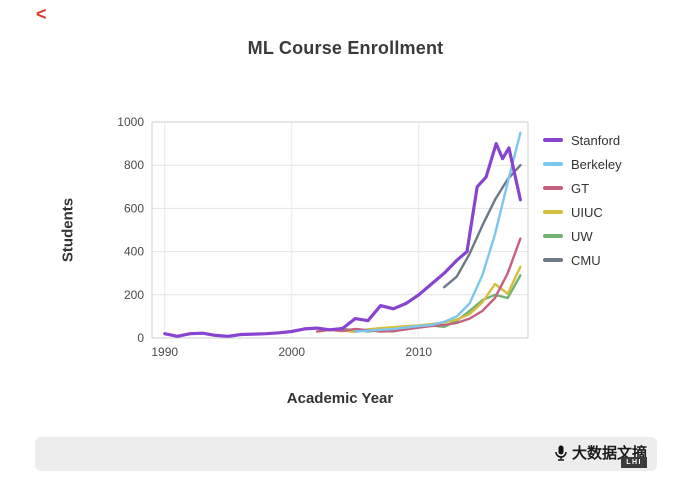 The image size is (691, 482). What do you see at coordinates (596, 140) in the screenshot?
I see `legend-label: Stanford` at bounding box center [596, 140].